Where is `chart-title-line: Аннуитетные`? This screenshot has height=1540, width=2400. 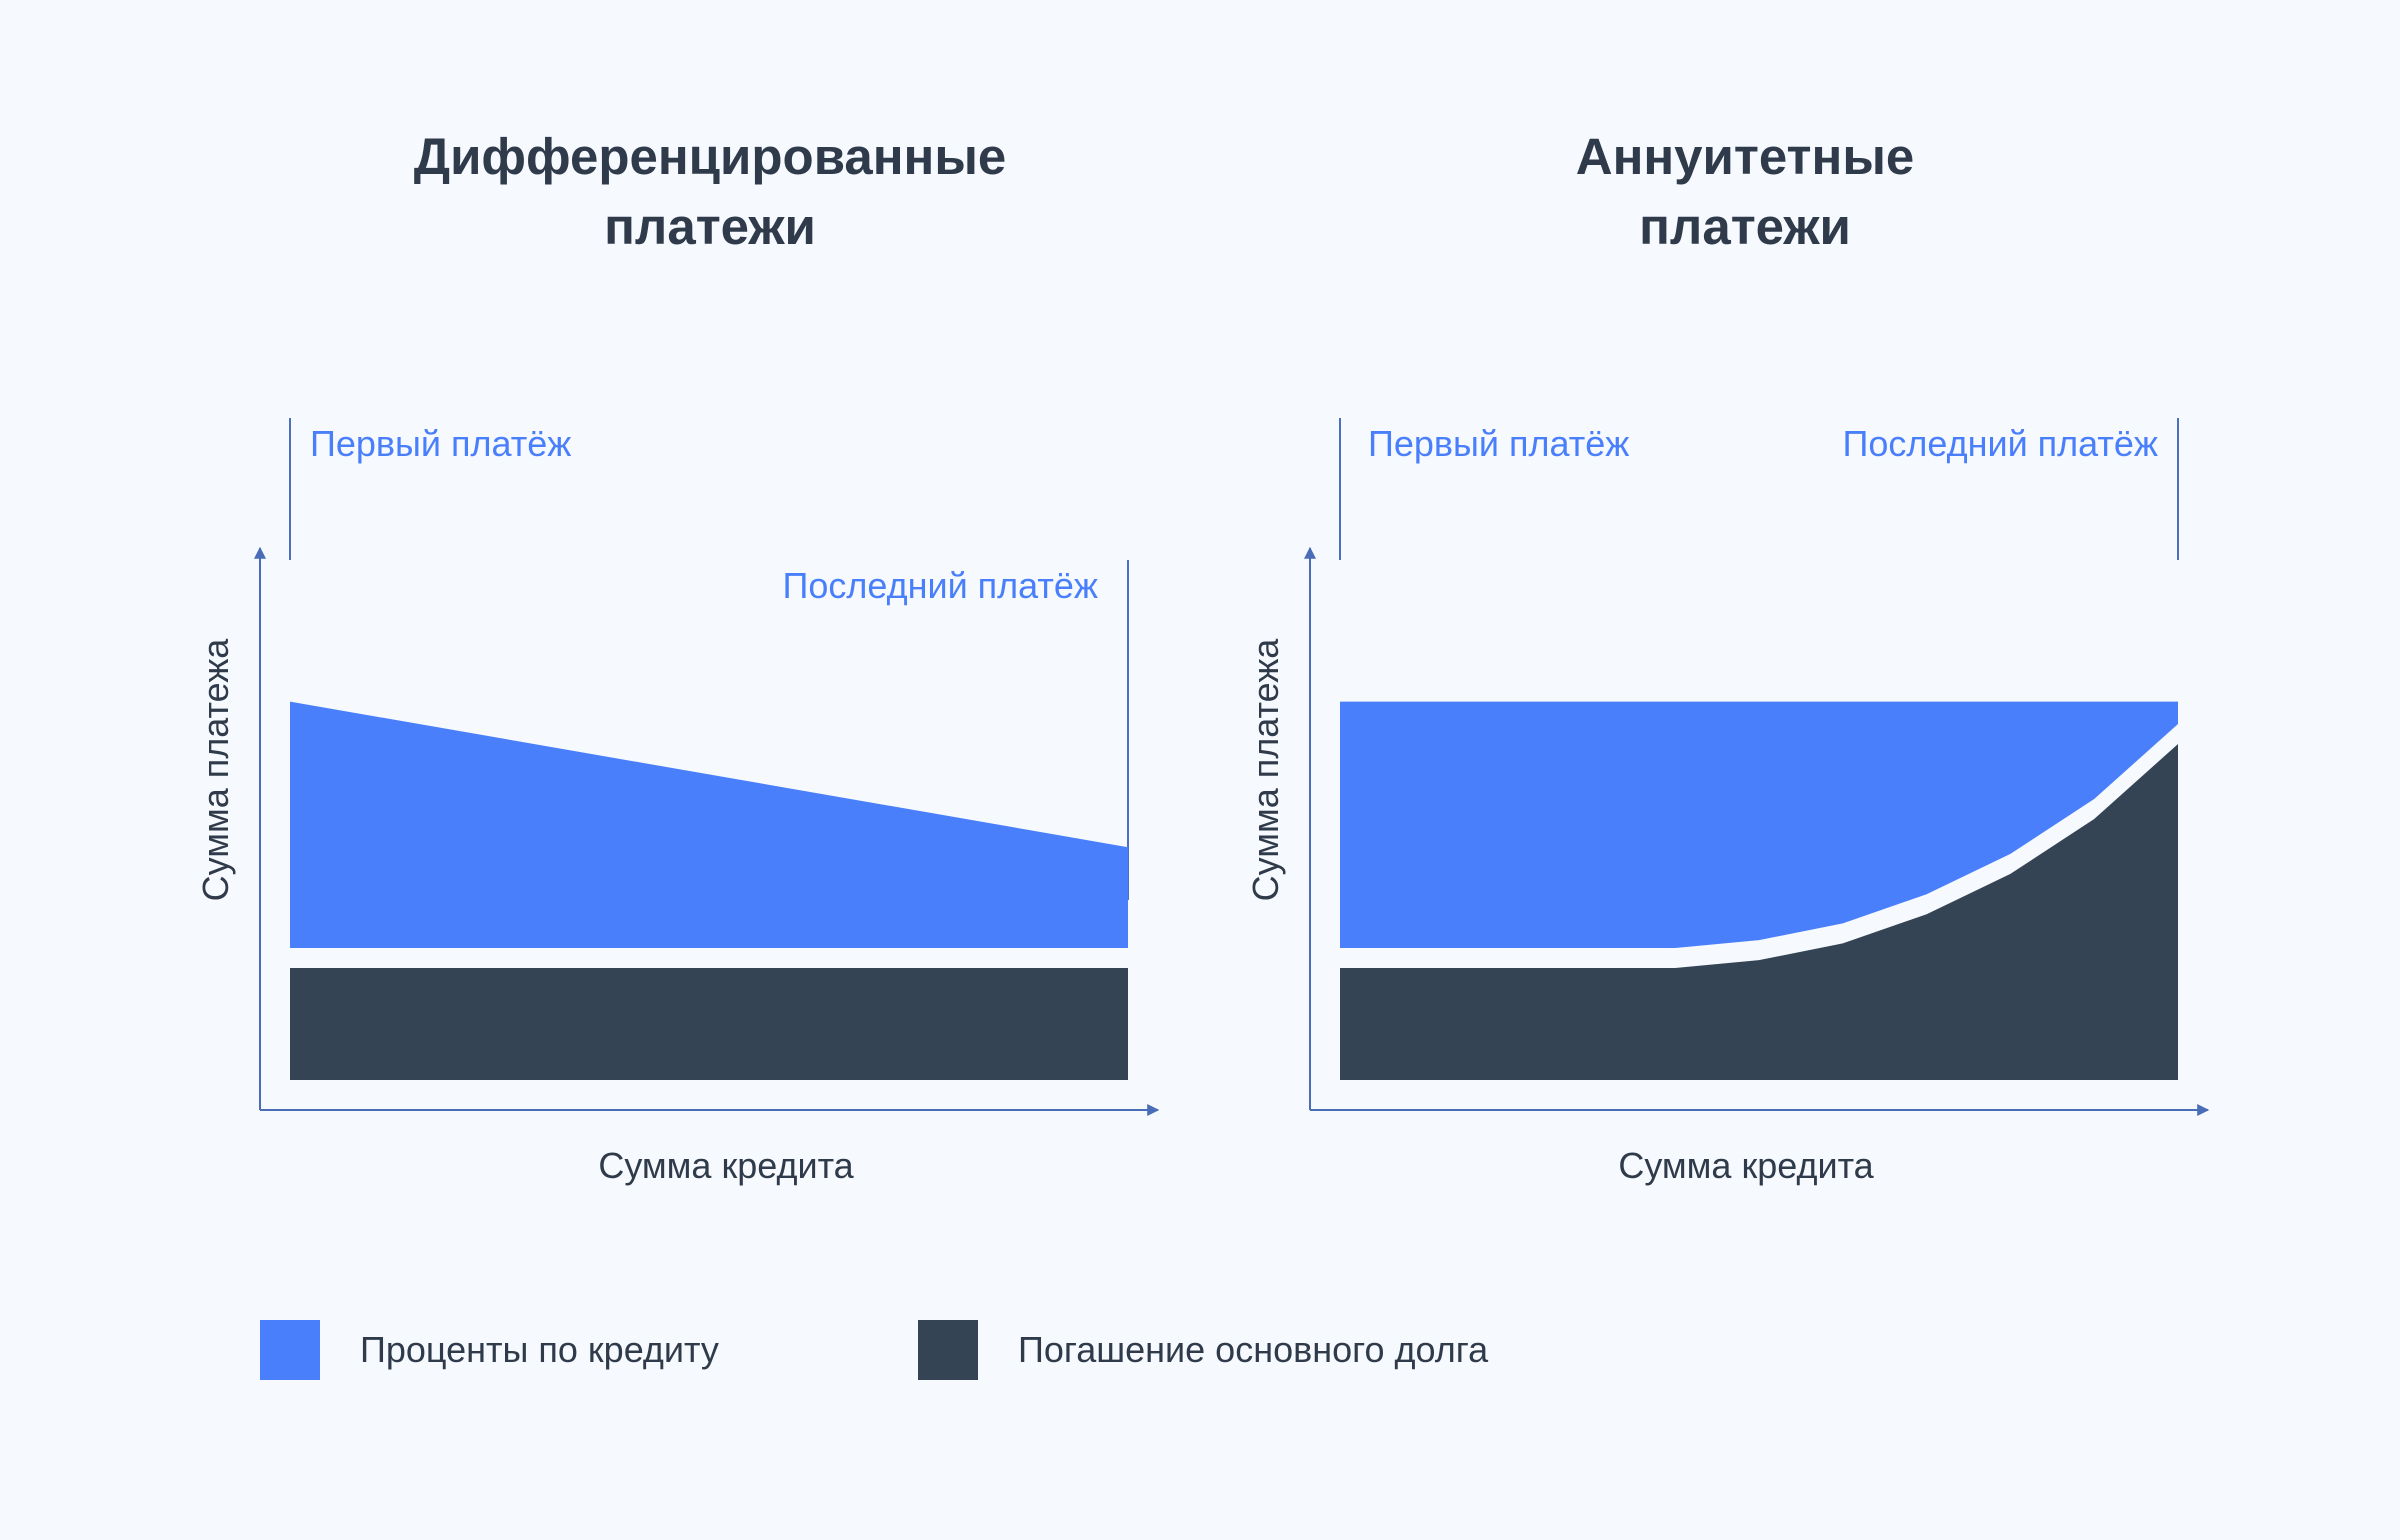
chart-title-line: Аннуитетные is located at coordinates (1745, 156).